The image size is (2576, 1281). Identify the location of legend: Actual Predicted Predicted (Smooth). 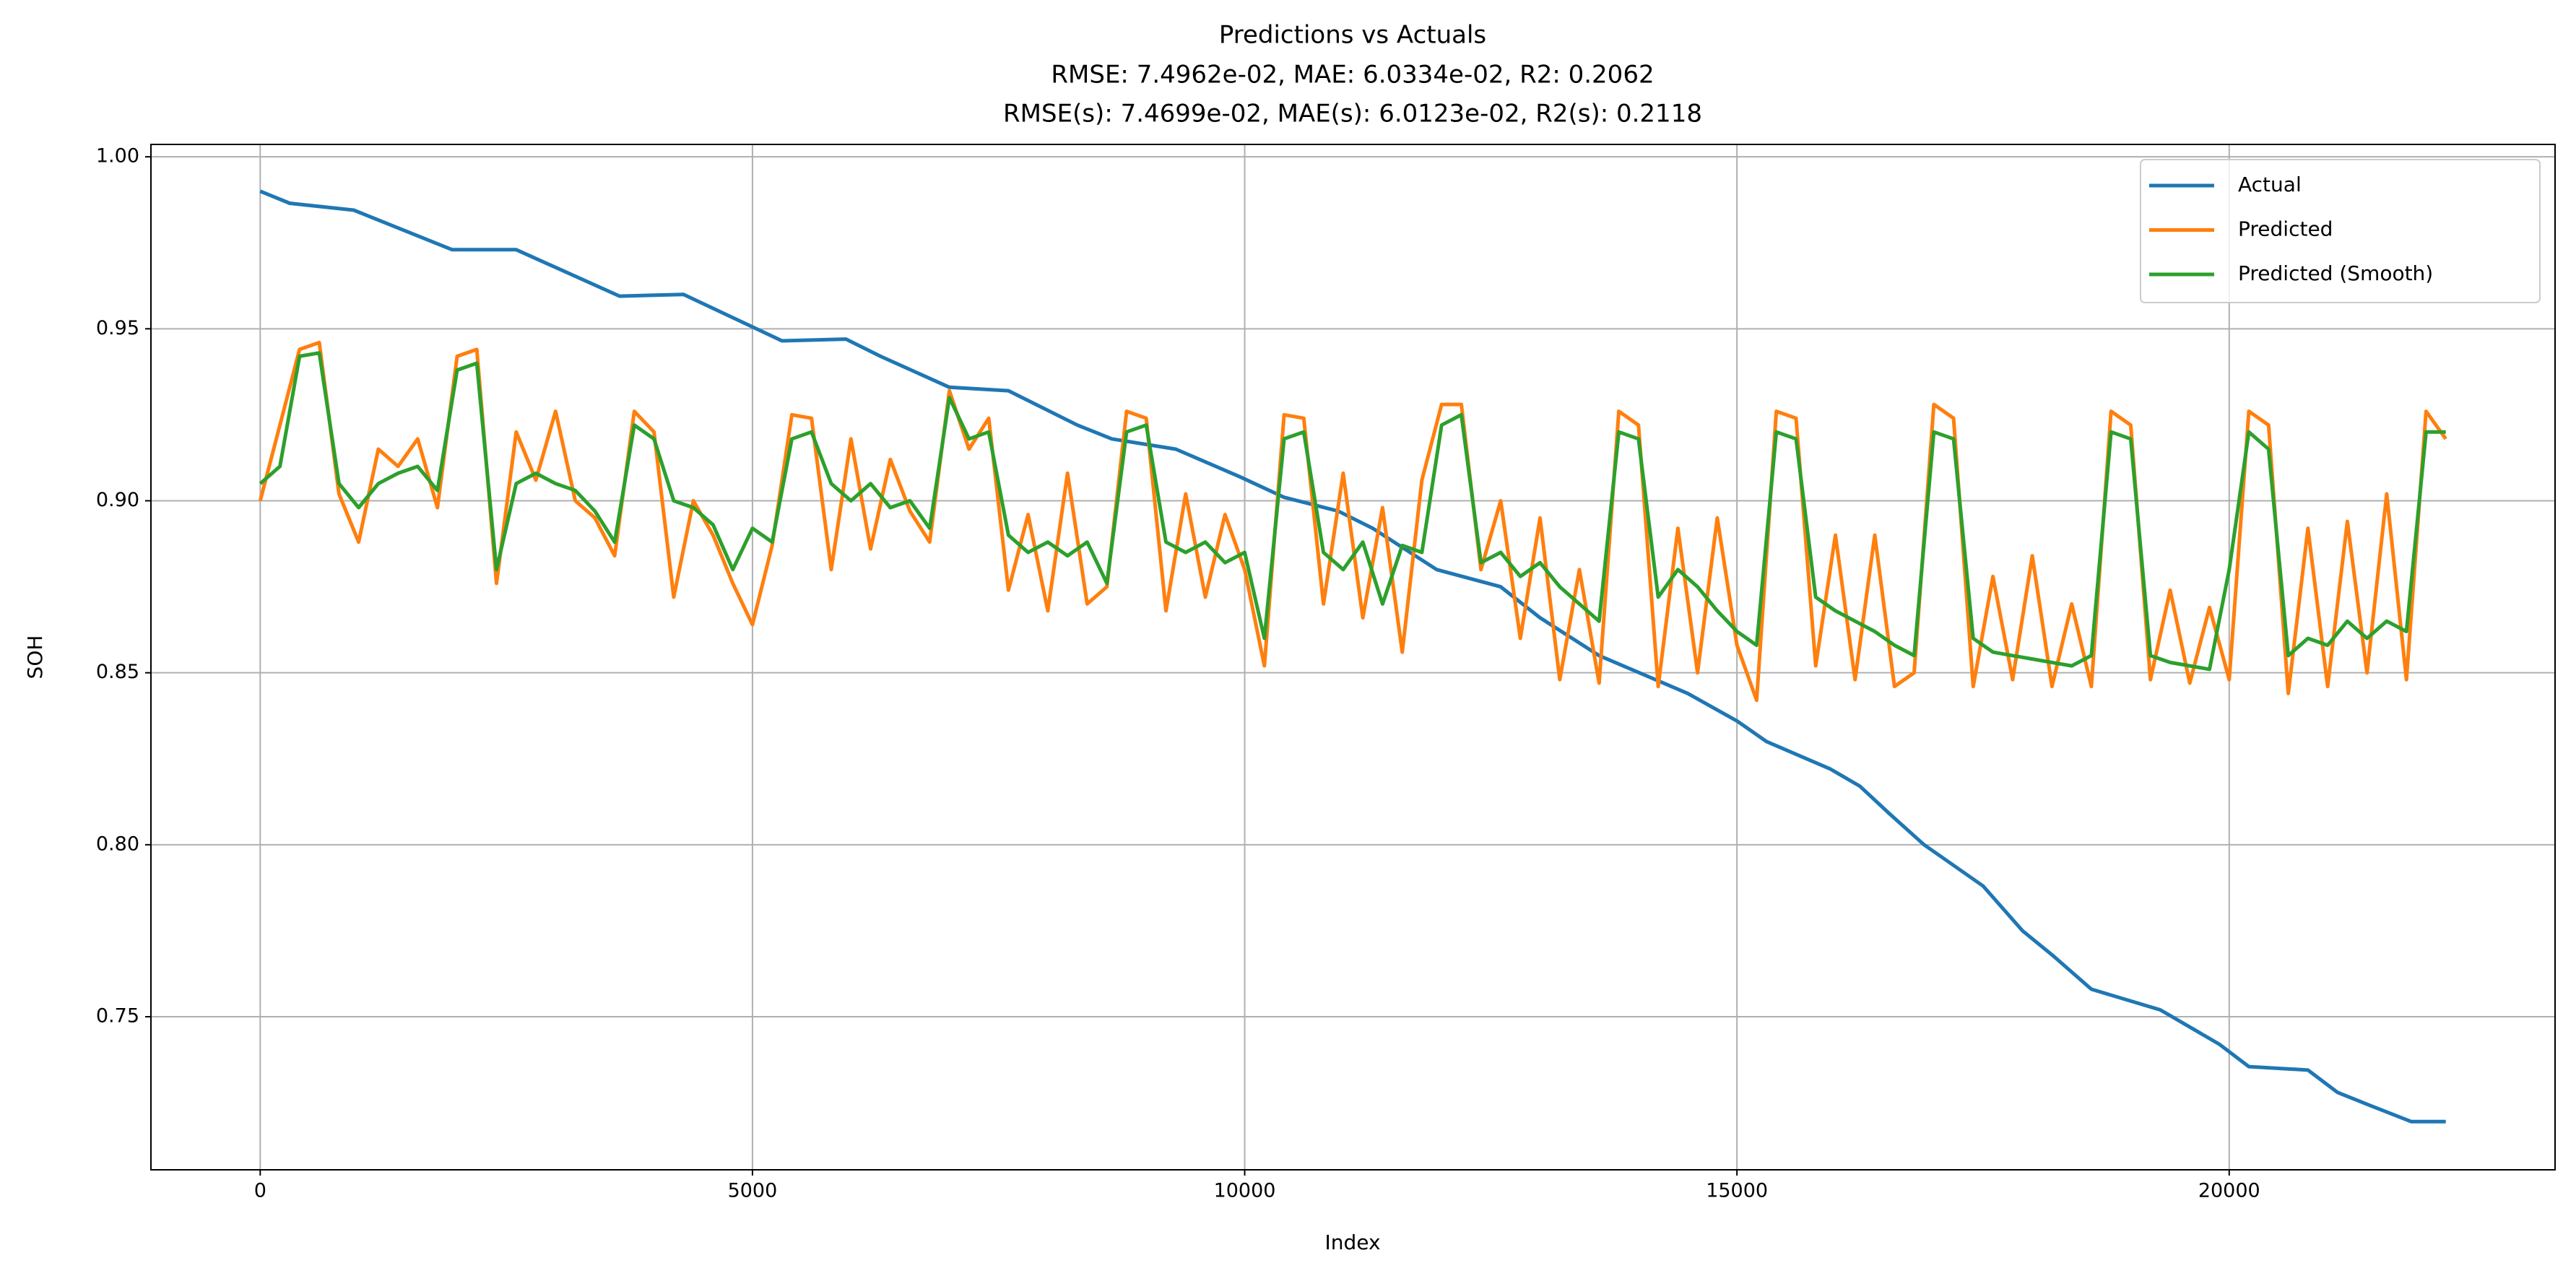
(2340, 231).